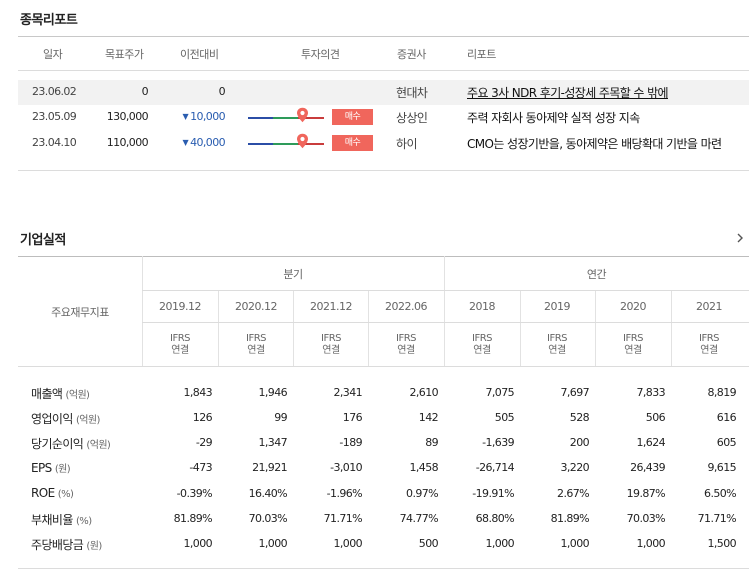 This screenshot has height=572, width=749. What do you see at coordinates (222, 91) in the screenshot?
I see `report-change: 0` at bounding box center [222, 91].